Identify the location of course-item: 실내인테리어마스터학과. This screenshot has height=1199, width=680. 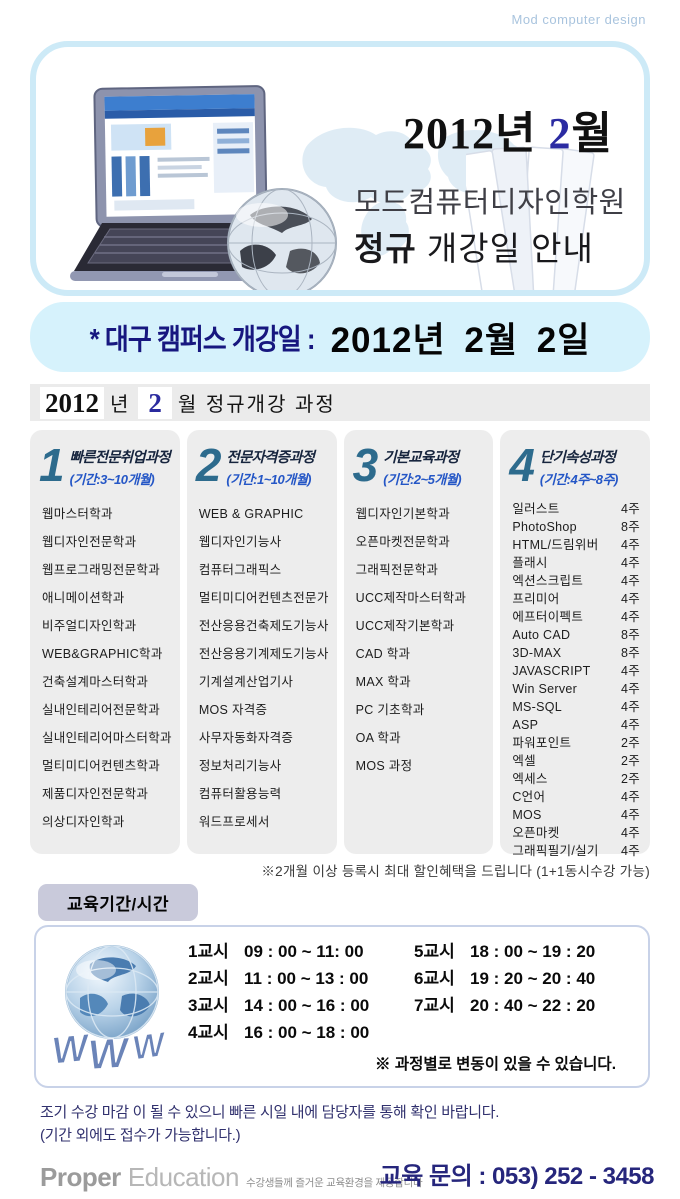
(107, 738).